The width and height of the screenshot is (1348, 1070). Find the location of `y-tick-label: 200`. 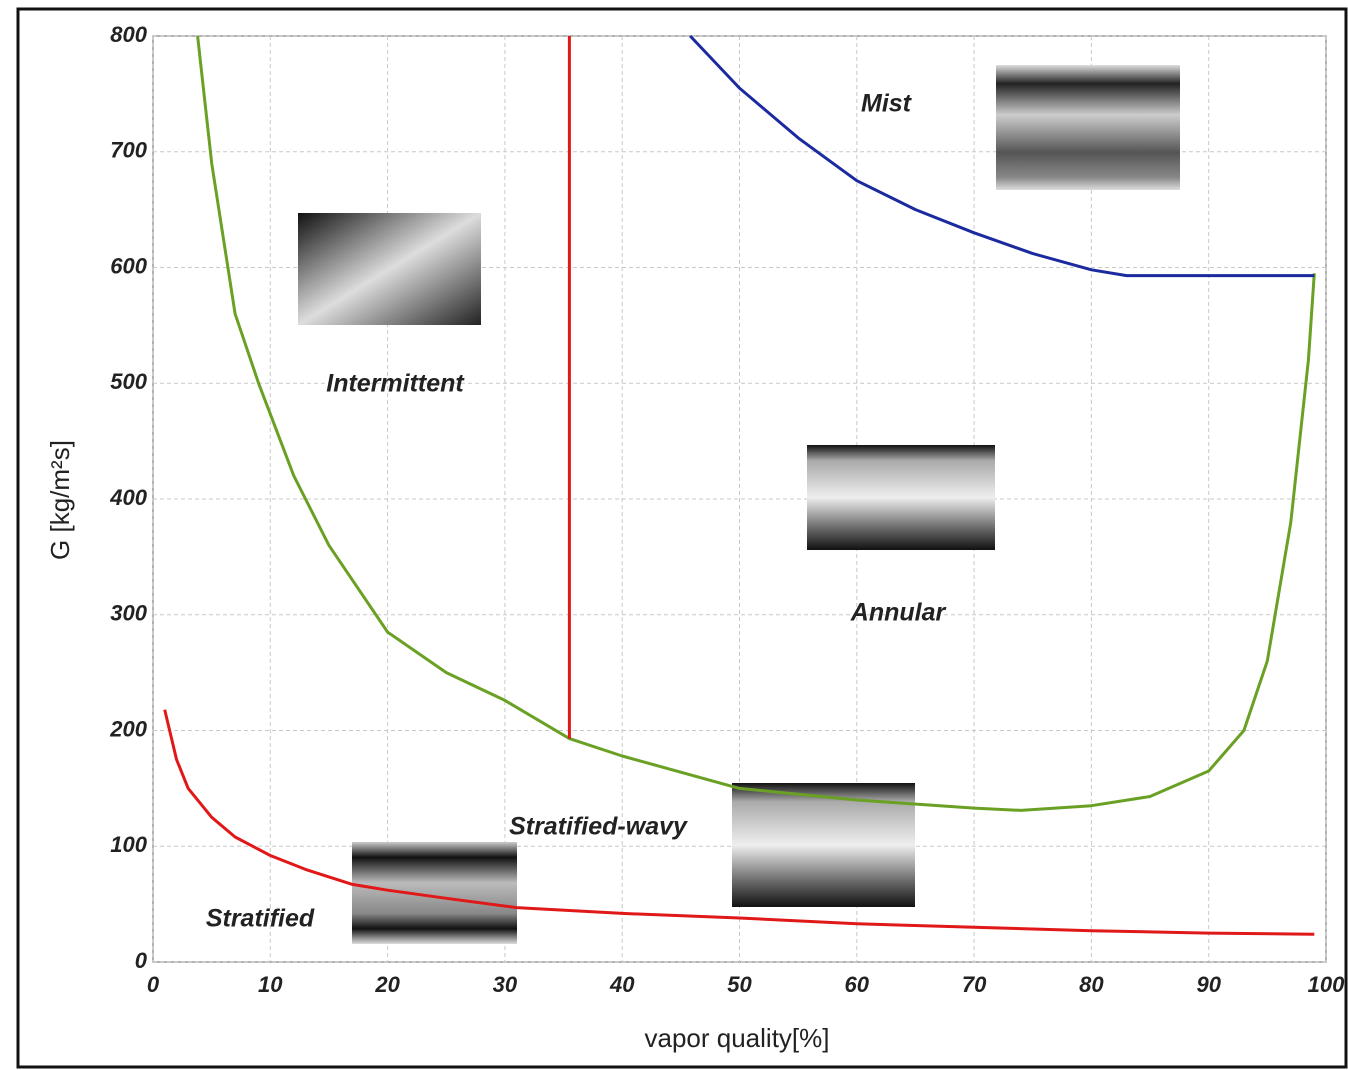

y-tick-label: 200 is located at coordinates (128, 728).